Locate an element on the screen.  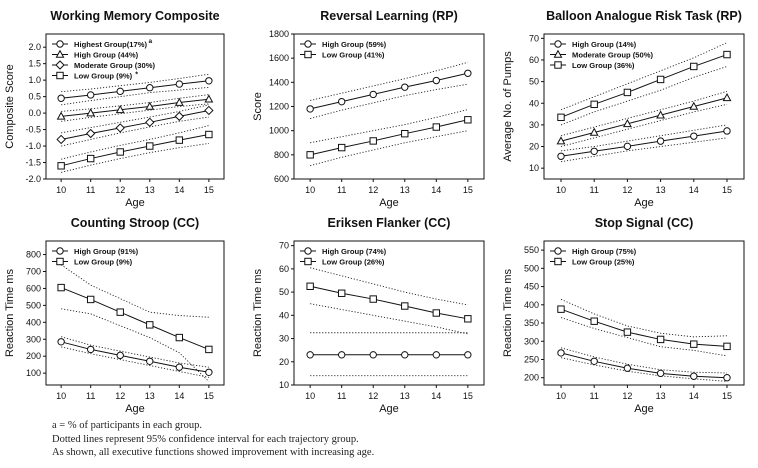
y-tick-label: 1000 is located at coordinates (279, 131).